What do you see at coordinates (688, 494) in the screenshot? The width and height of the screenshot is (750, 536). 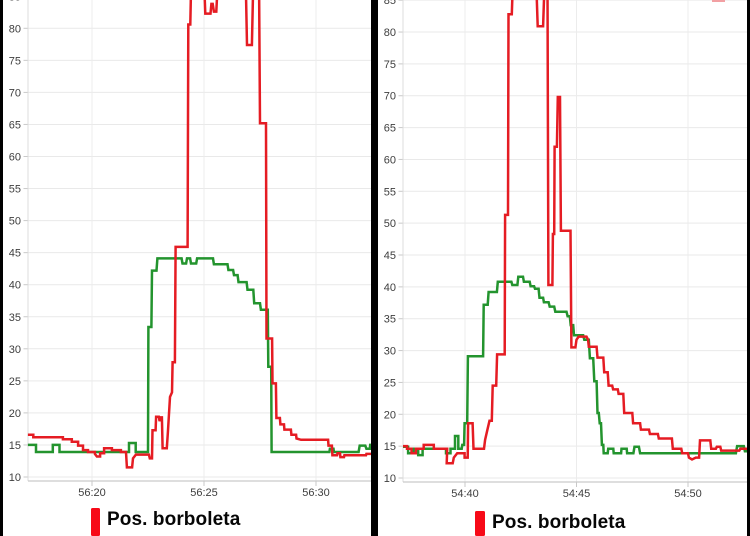 I see `x-tick-label: 54:50` at bounding box center [688, 494].